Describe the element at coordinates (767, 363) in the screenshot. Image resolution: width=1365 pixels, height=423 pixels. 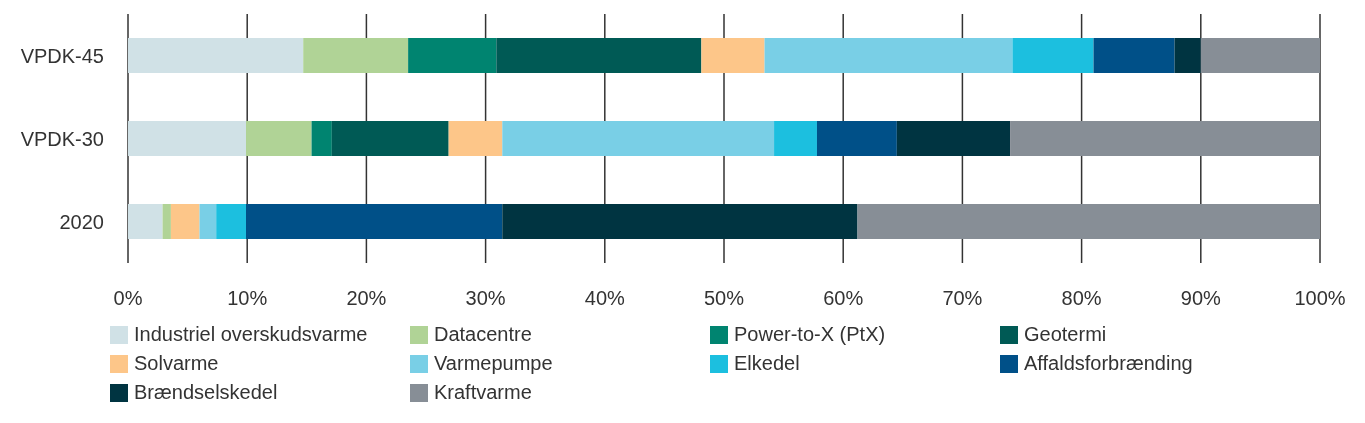
I see `legend-label: Elkedel` at that location.